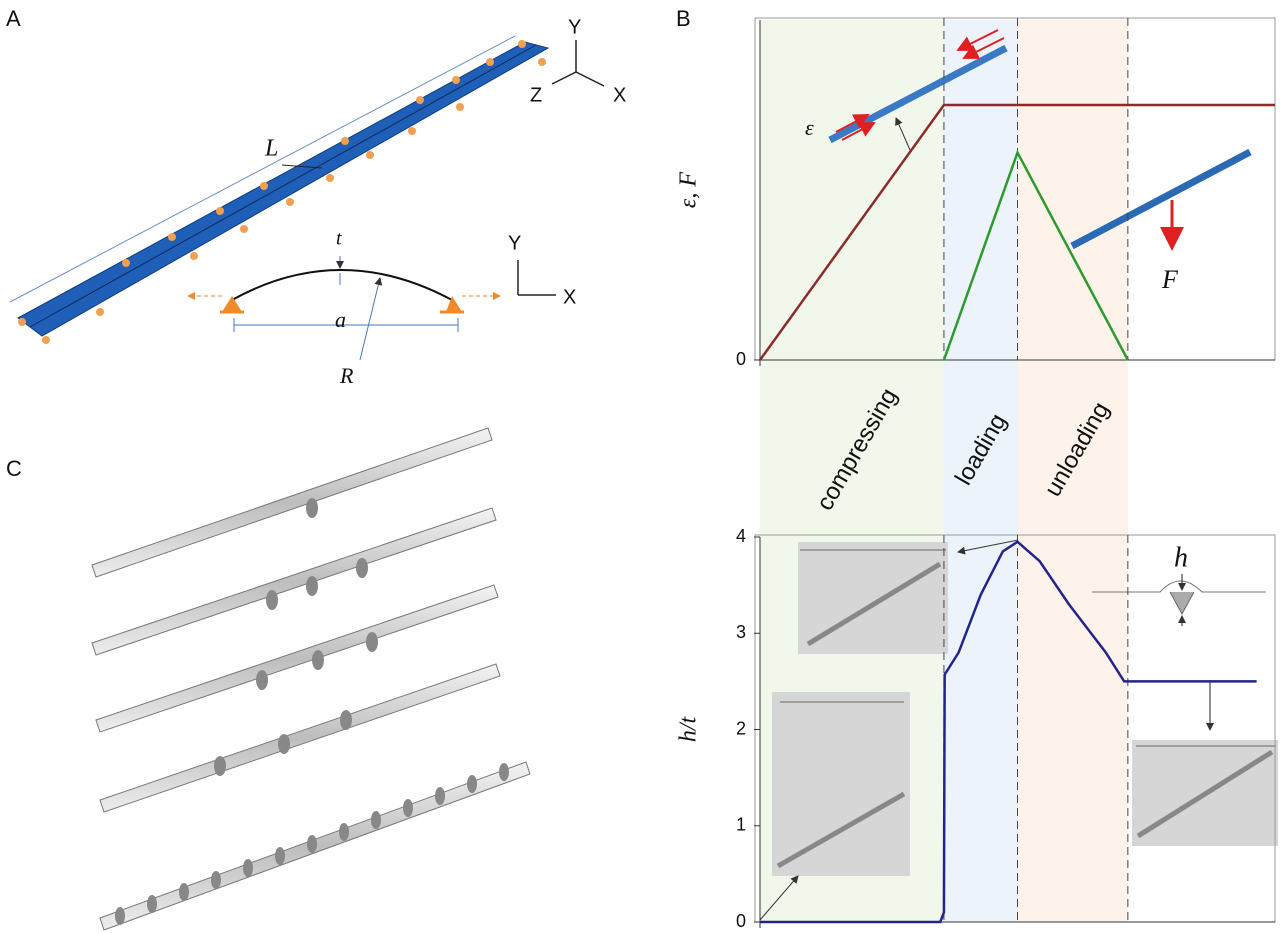  I want to click on y-tick-label: 1, so click(741, 825).